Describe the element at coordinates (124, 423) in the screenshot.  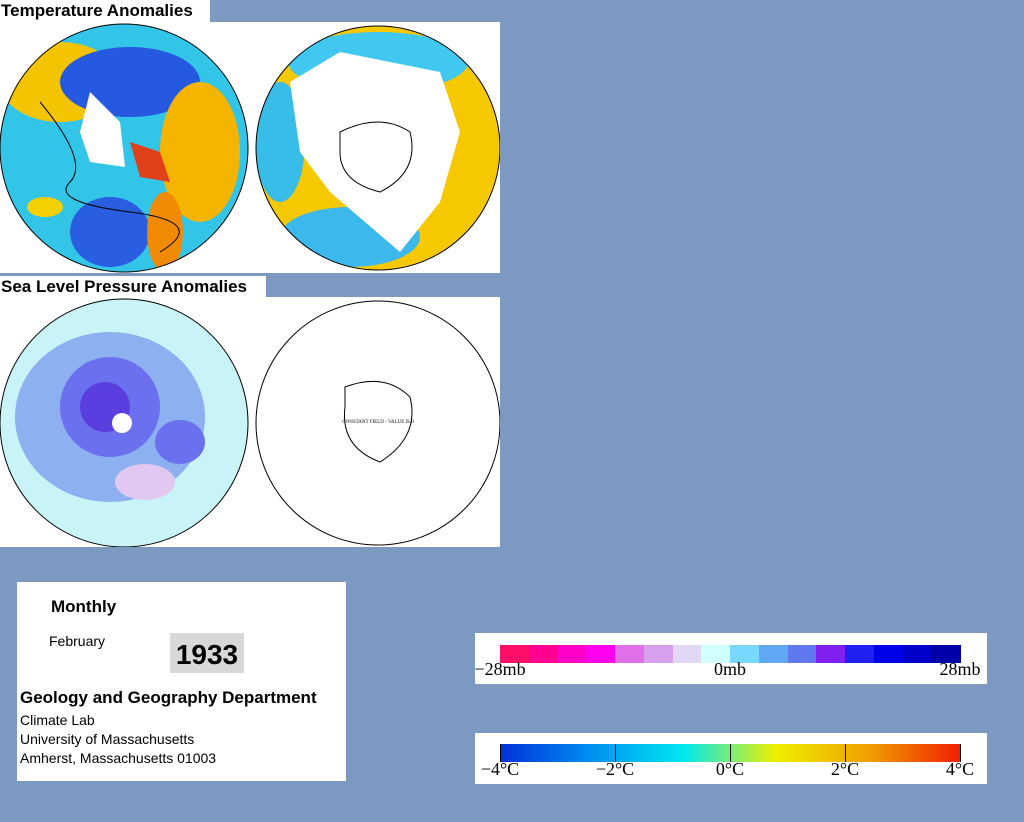
I see `north-slp-map` at that location.